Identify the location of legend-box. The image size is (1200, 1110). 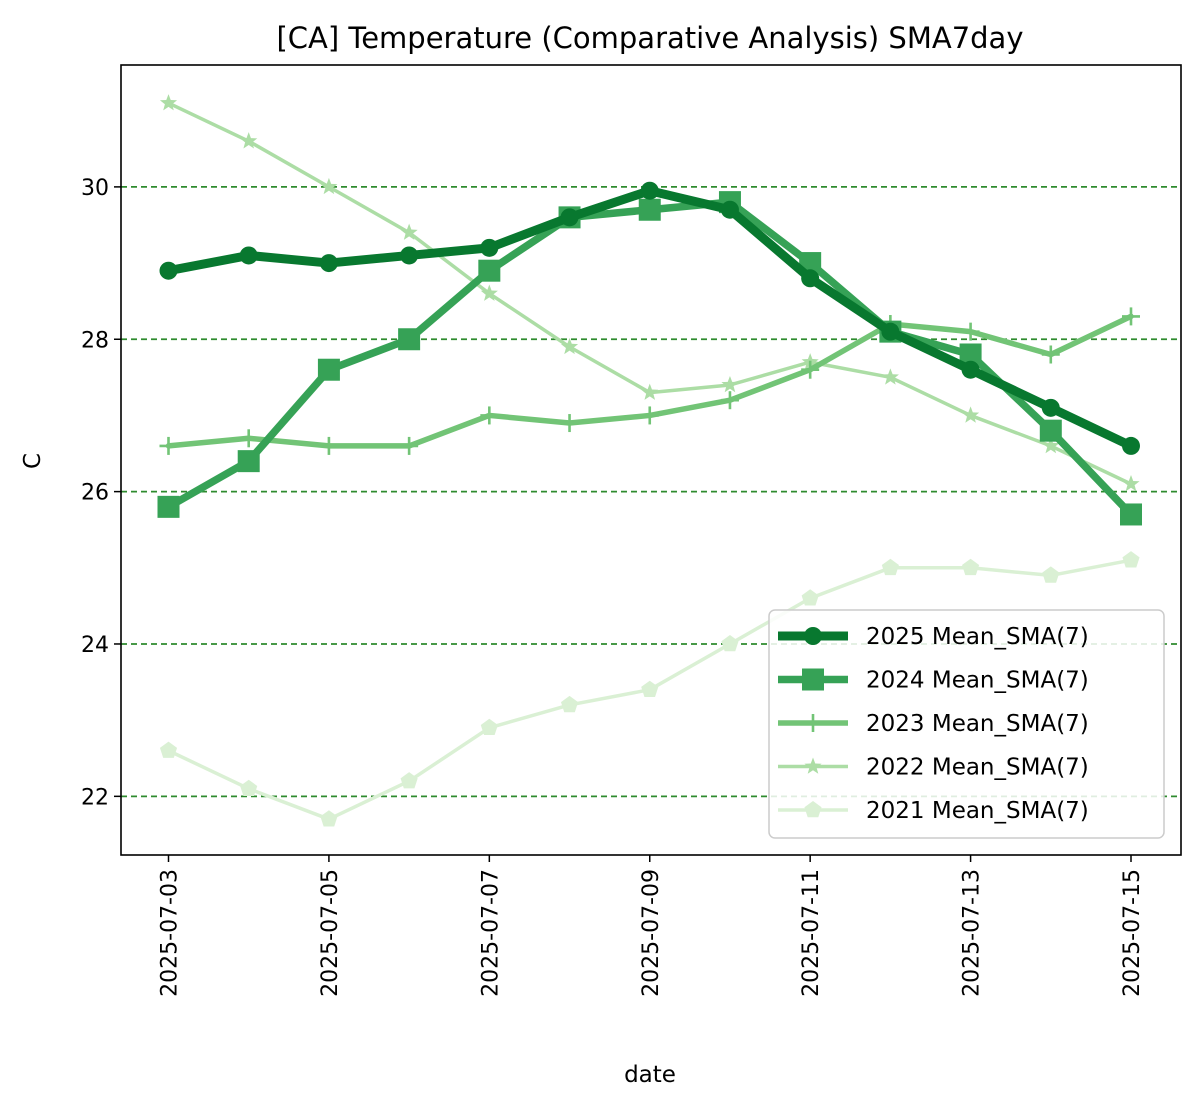
(966, 724).